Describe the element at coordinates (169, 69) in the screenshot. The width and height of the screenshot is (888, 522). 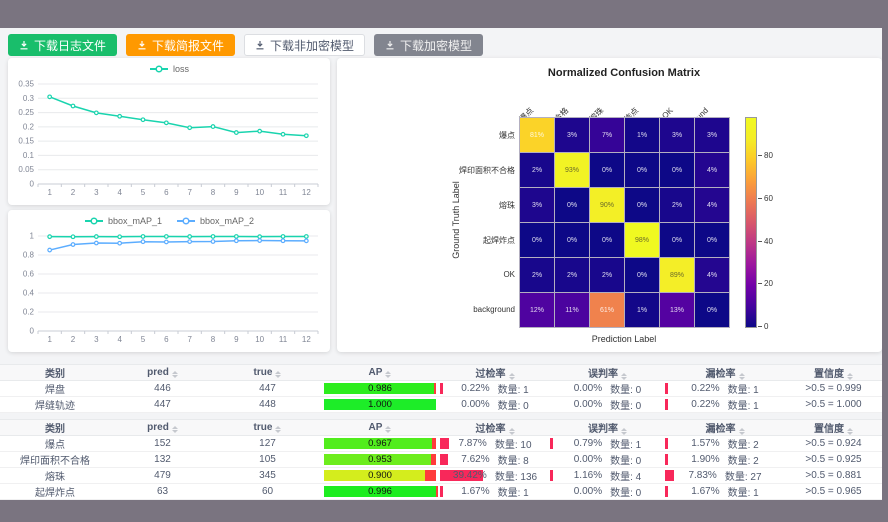
I see `legend-item-loss: loss` at that location.